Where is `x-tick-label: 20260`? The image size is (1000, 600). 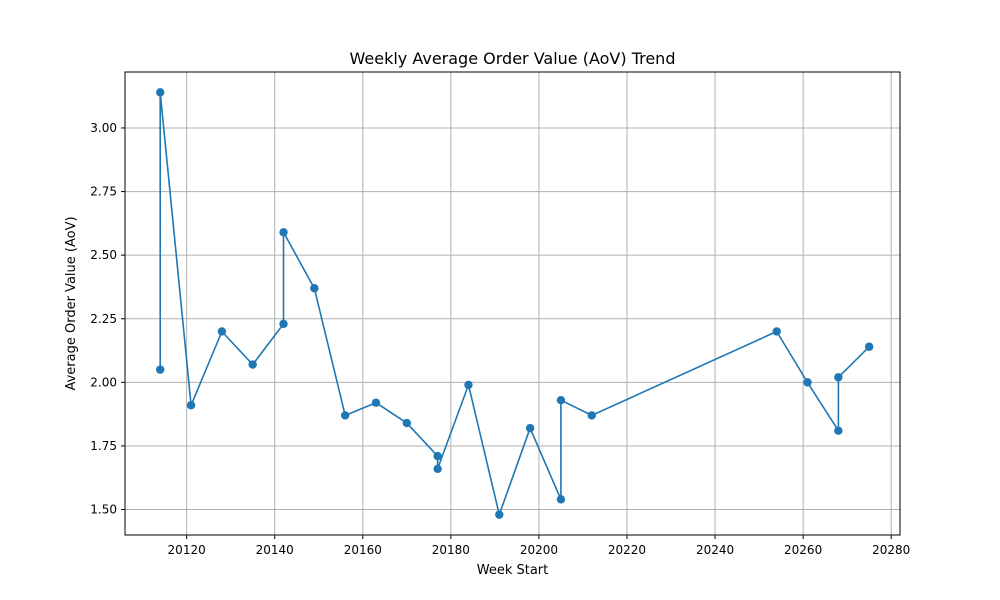 x-tick-label: 20260 is located at coordinates (803, 550).